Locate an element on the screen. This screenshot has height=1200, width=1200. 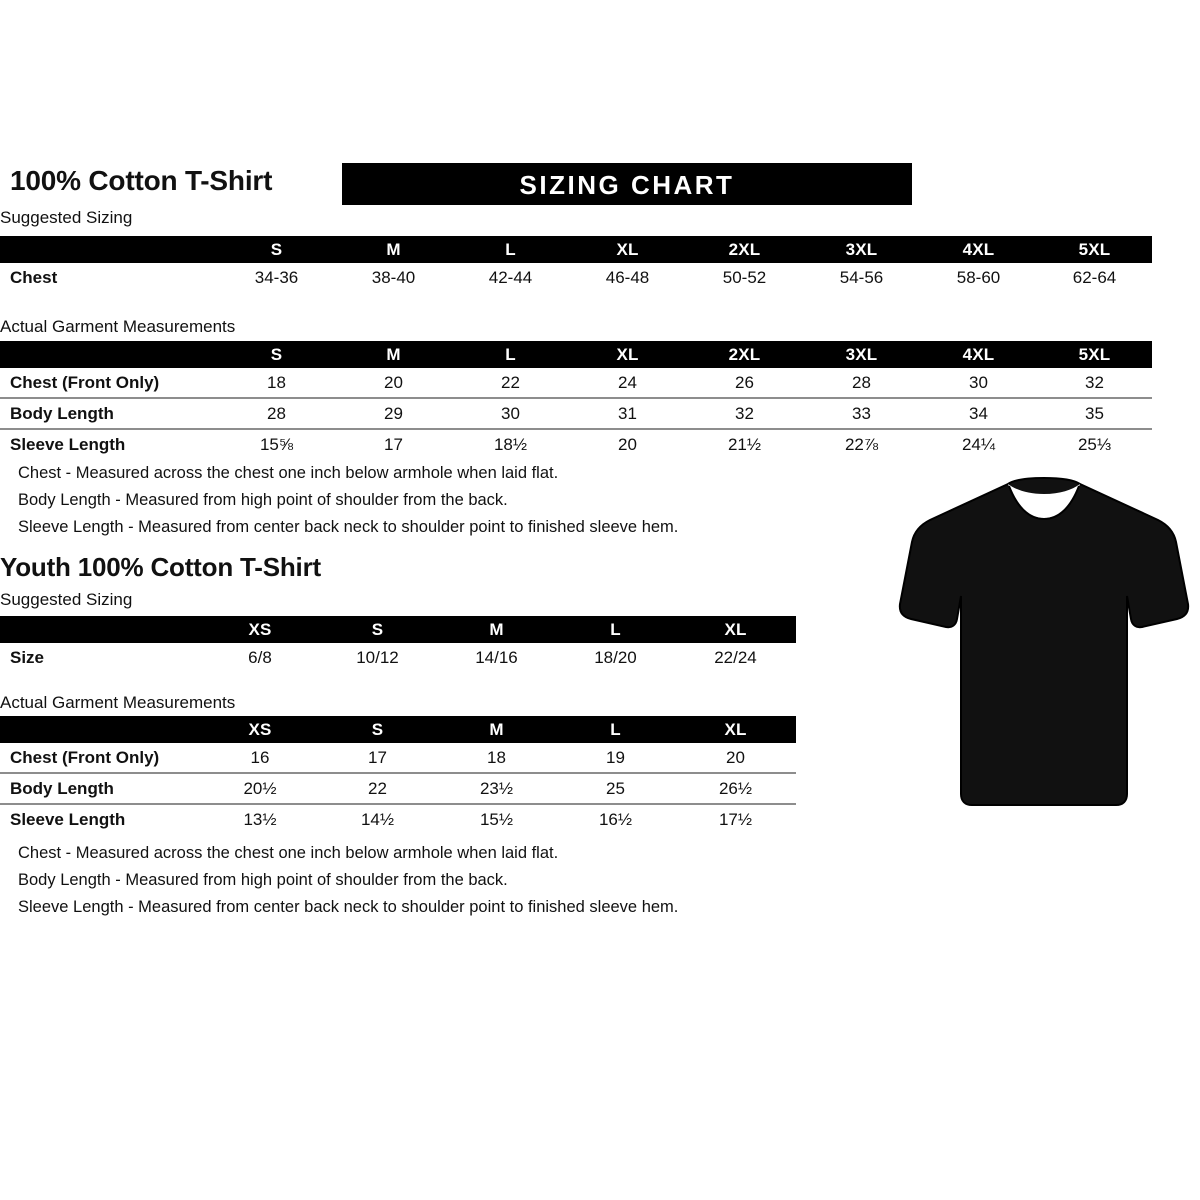
cell: 26½ is located at coordinates (735, 788).